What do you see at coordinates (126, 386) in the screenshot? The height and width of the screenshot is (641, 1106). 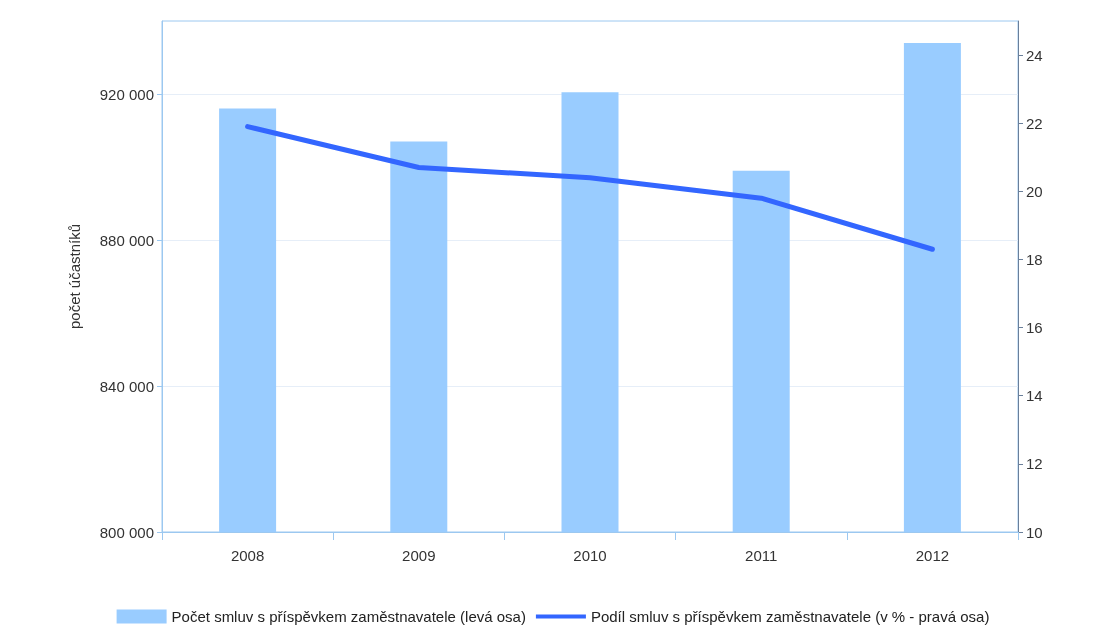 I see `y-tick-label: 840 000` at bounding box center [126, 386].